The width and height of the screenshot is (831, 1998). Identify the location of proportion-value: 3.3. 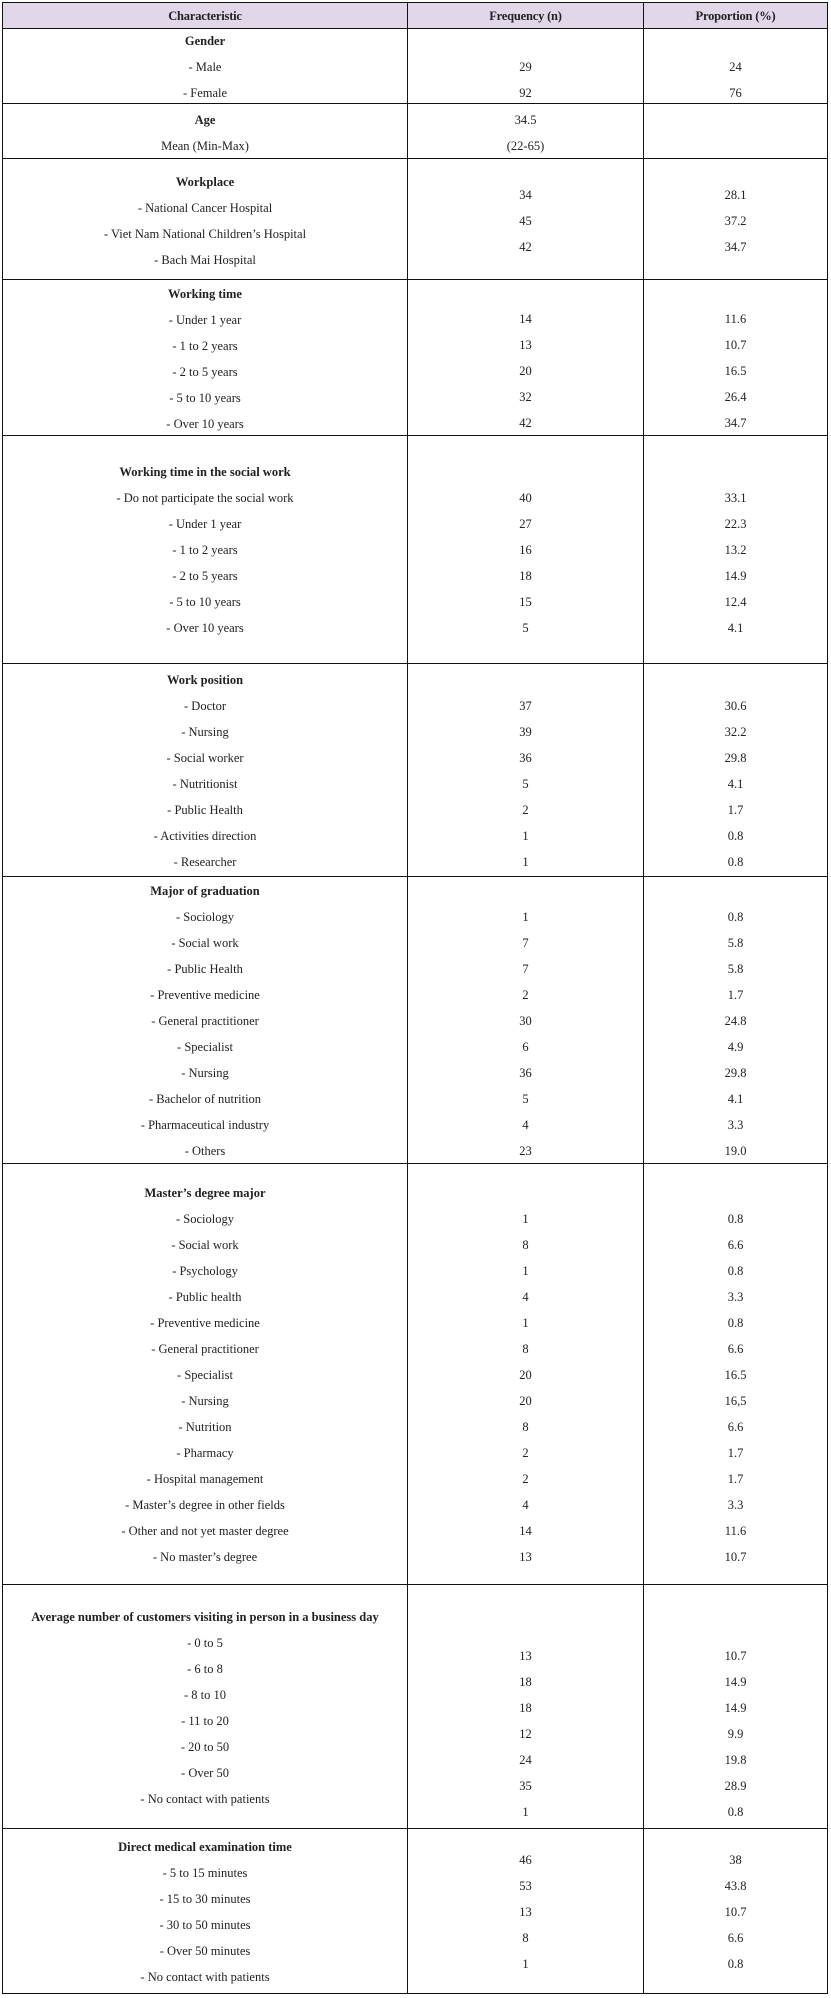
(735, 1297).